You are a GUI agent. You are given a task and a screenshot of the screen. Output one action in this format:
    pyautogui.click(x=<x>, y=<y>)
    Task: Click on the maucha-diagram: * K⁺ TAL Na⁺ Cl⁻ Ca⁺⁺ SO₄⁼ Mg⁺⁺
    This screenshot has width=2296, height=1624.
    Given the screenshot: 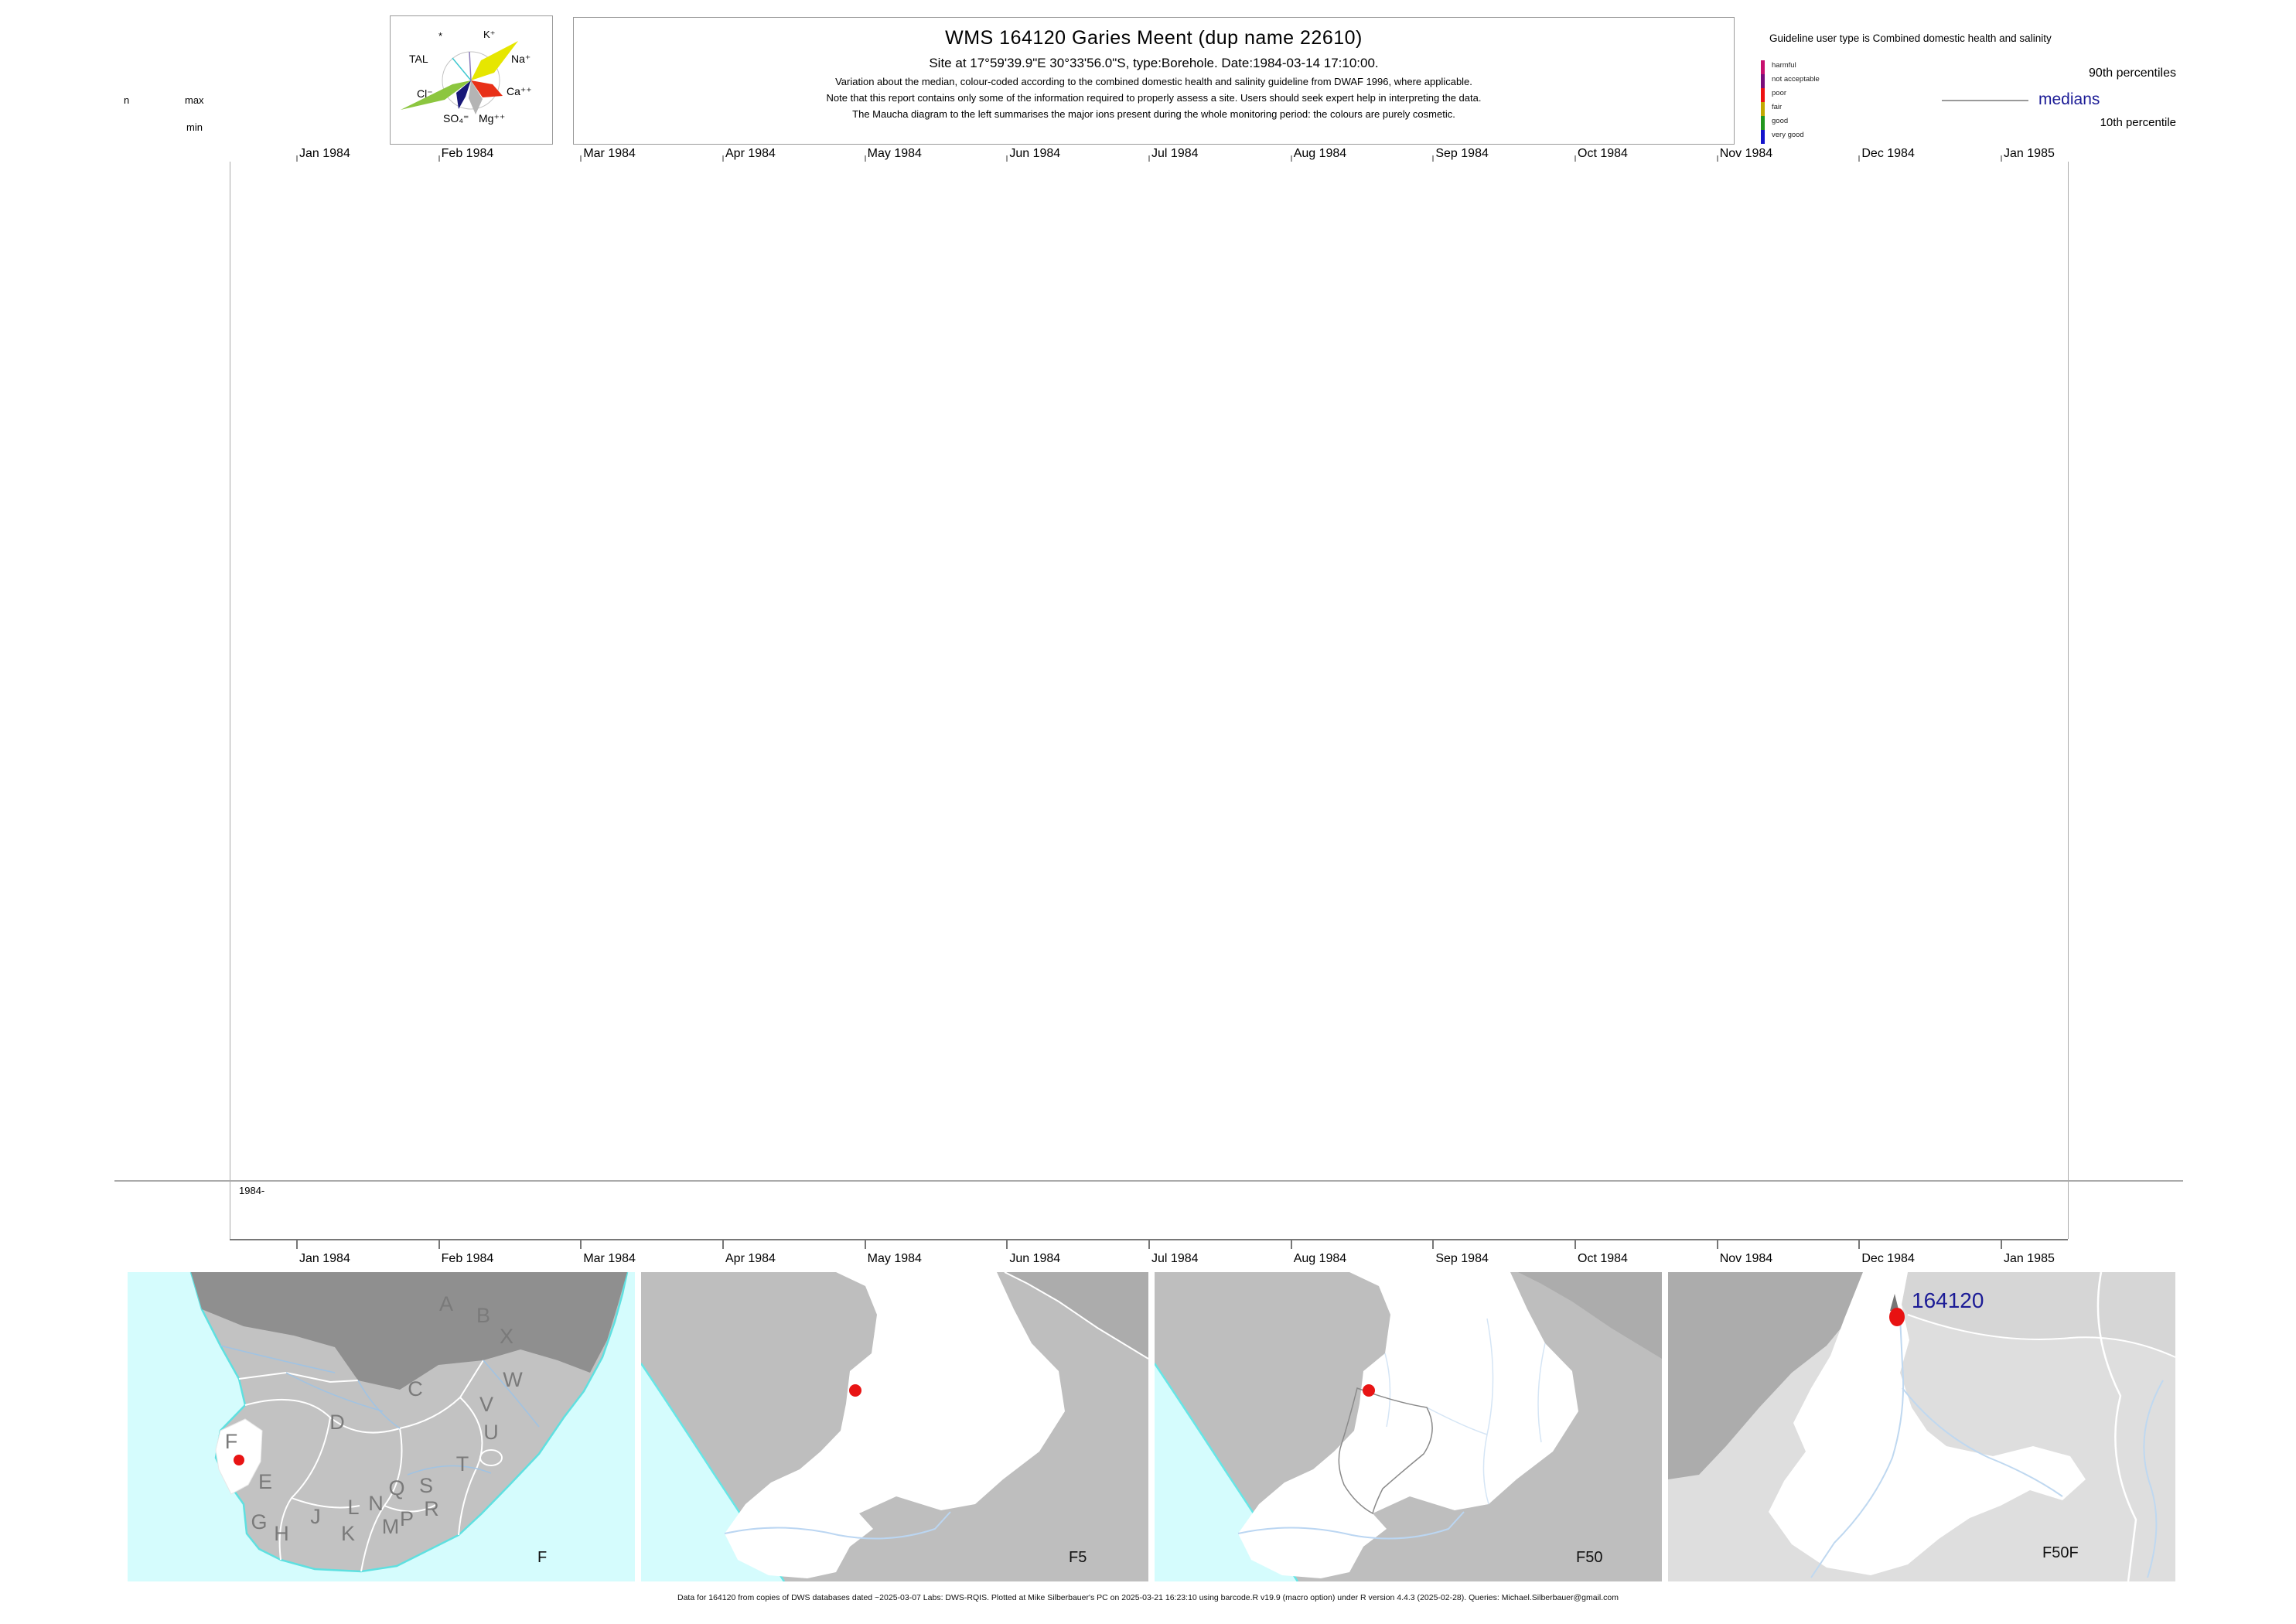 What is the action you would take?
    pyautogui.click(x=471, y=80)
    